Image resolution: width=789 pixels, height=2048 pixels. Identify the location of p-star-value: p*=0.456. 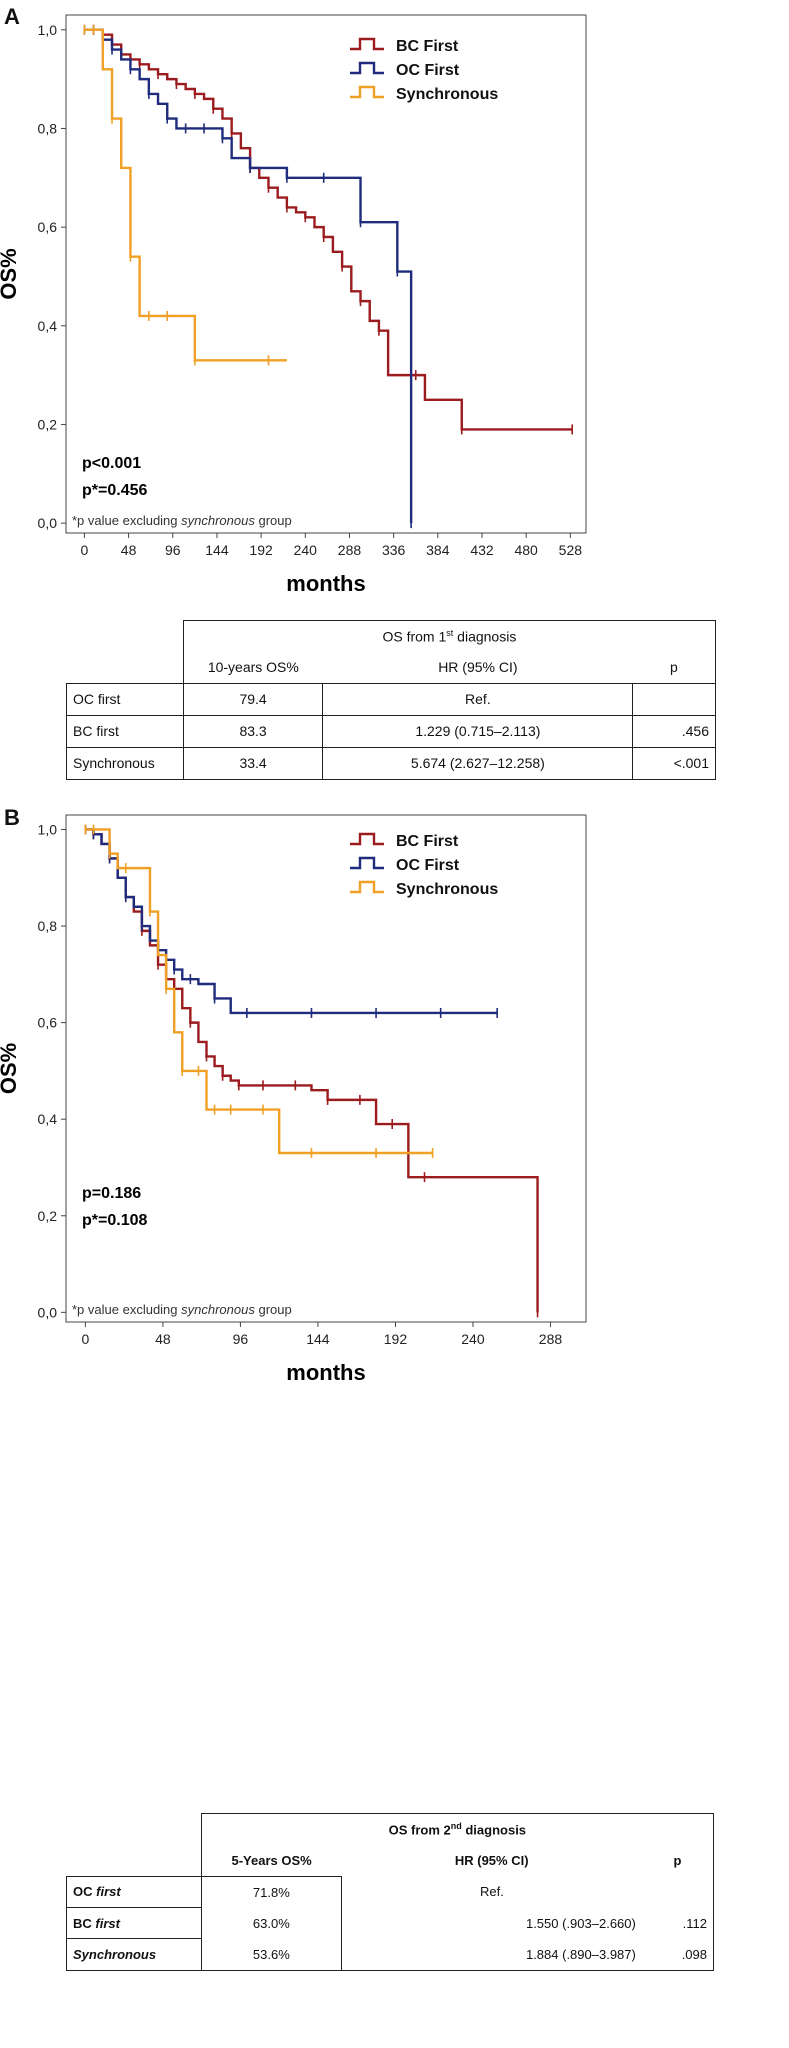
(114, 490).